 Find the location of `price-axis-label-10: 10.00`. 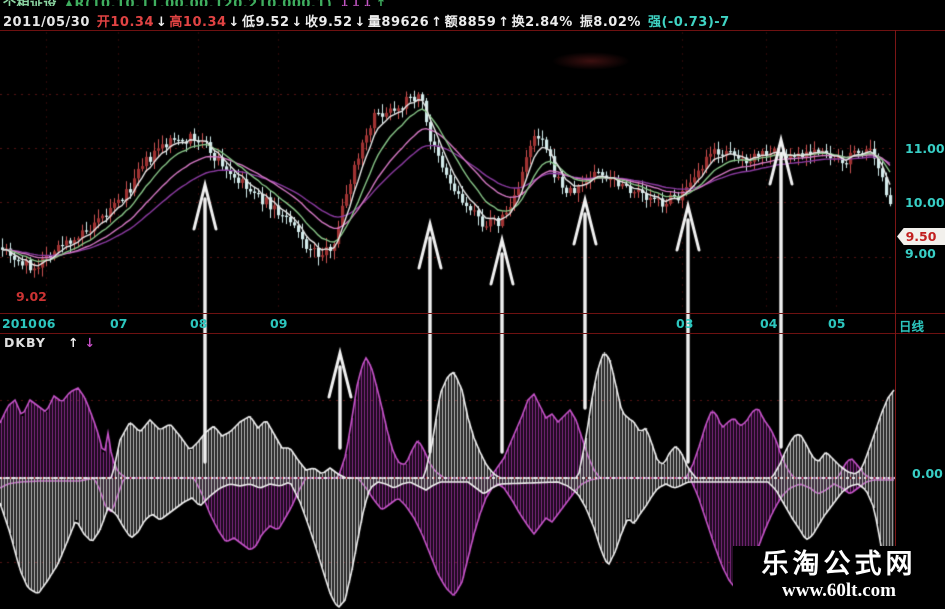

price-axis-label-10: 10.00 is located at coordinates (925, 202).